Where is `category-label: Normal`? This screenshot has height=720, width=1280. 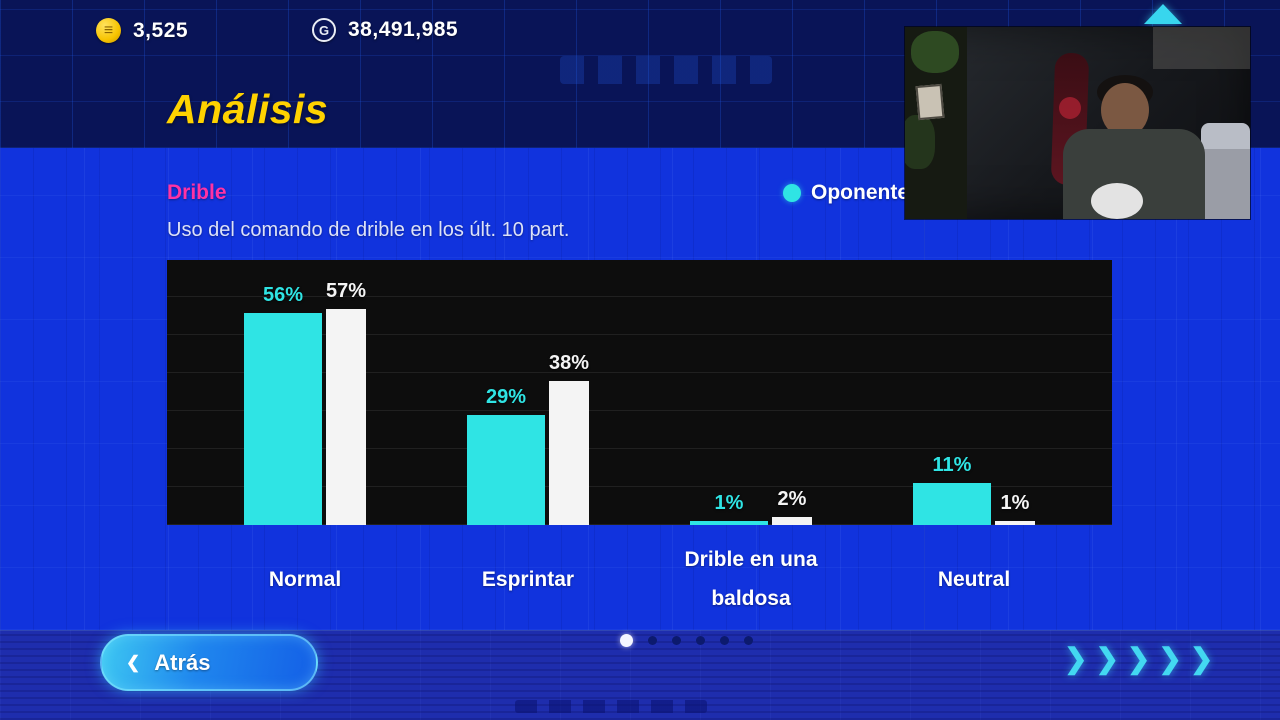
category-label: Normal is located at coordinates (305, 579).